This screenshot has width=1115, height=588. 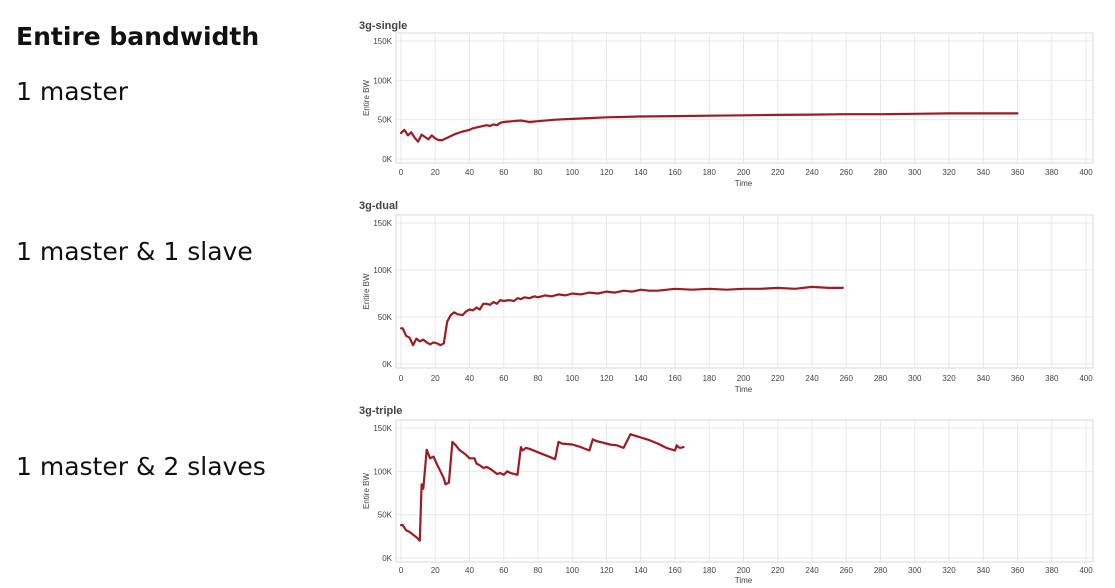 What do you see at coordinates (141, 466) in the screenshot?
I see `label-1-master-2-slaves: 1 master & 2 slaves` at bounding box center [141, 466].